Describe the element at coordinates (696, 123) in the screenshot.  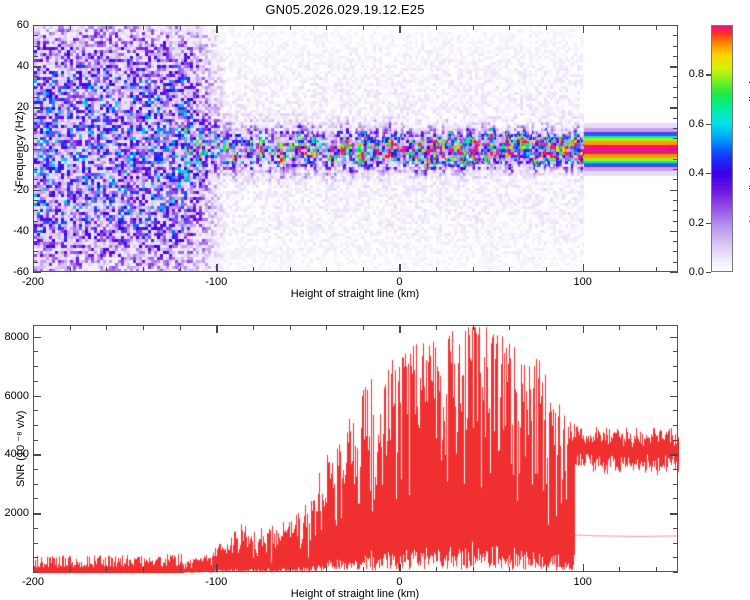
I see `tick-label: 0.6` at that location.